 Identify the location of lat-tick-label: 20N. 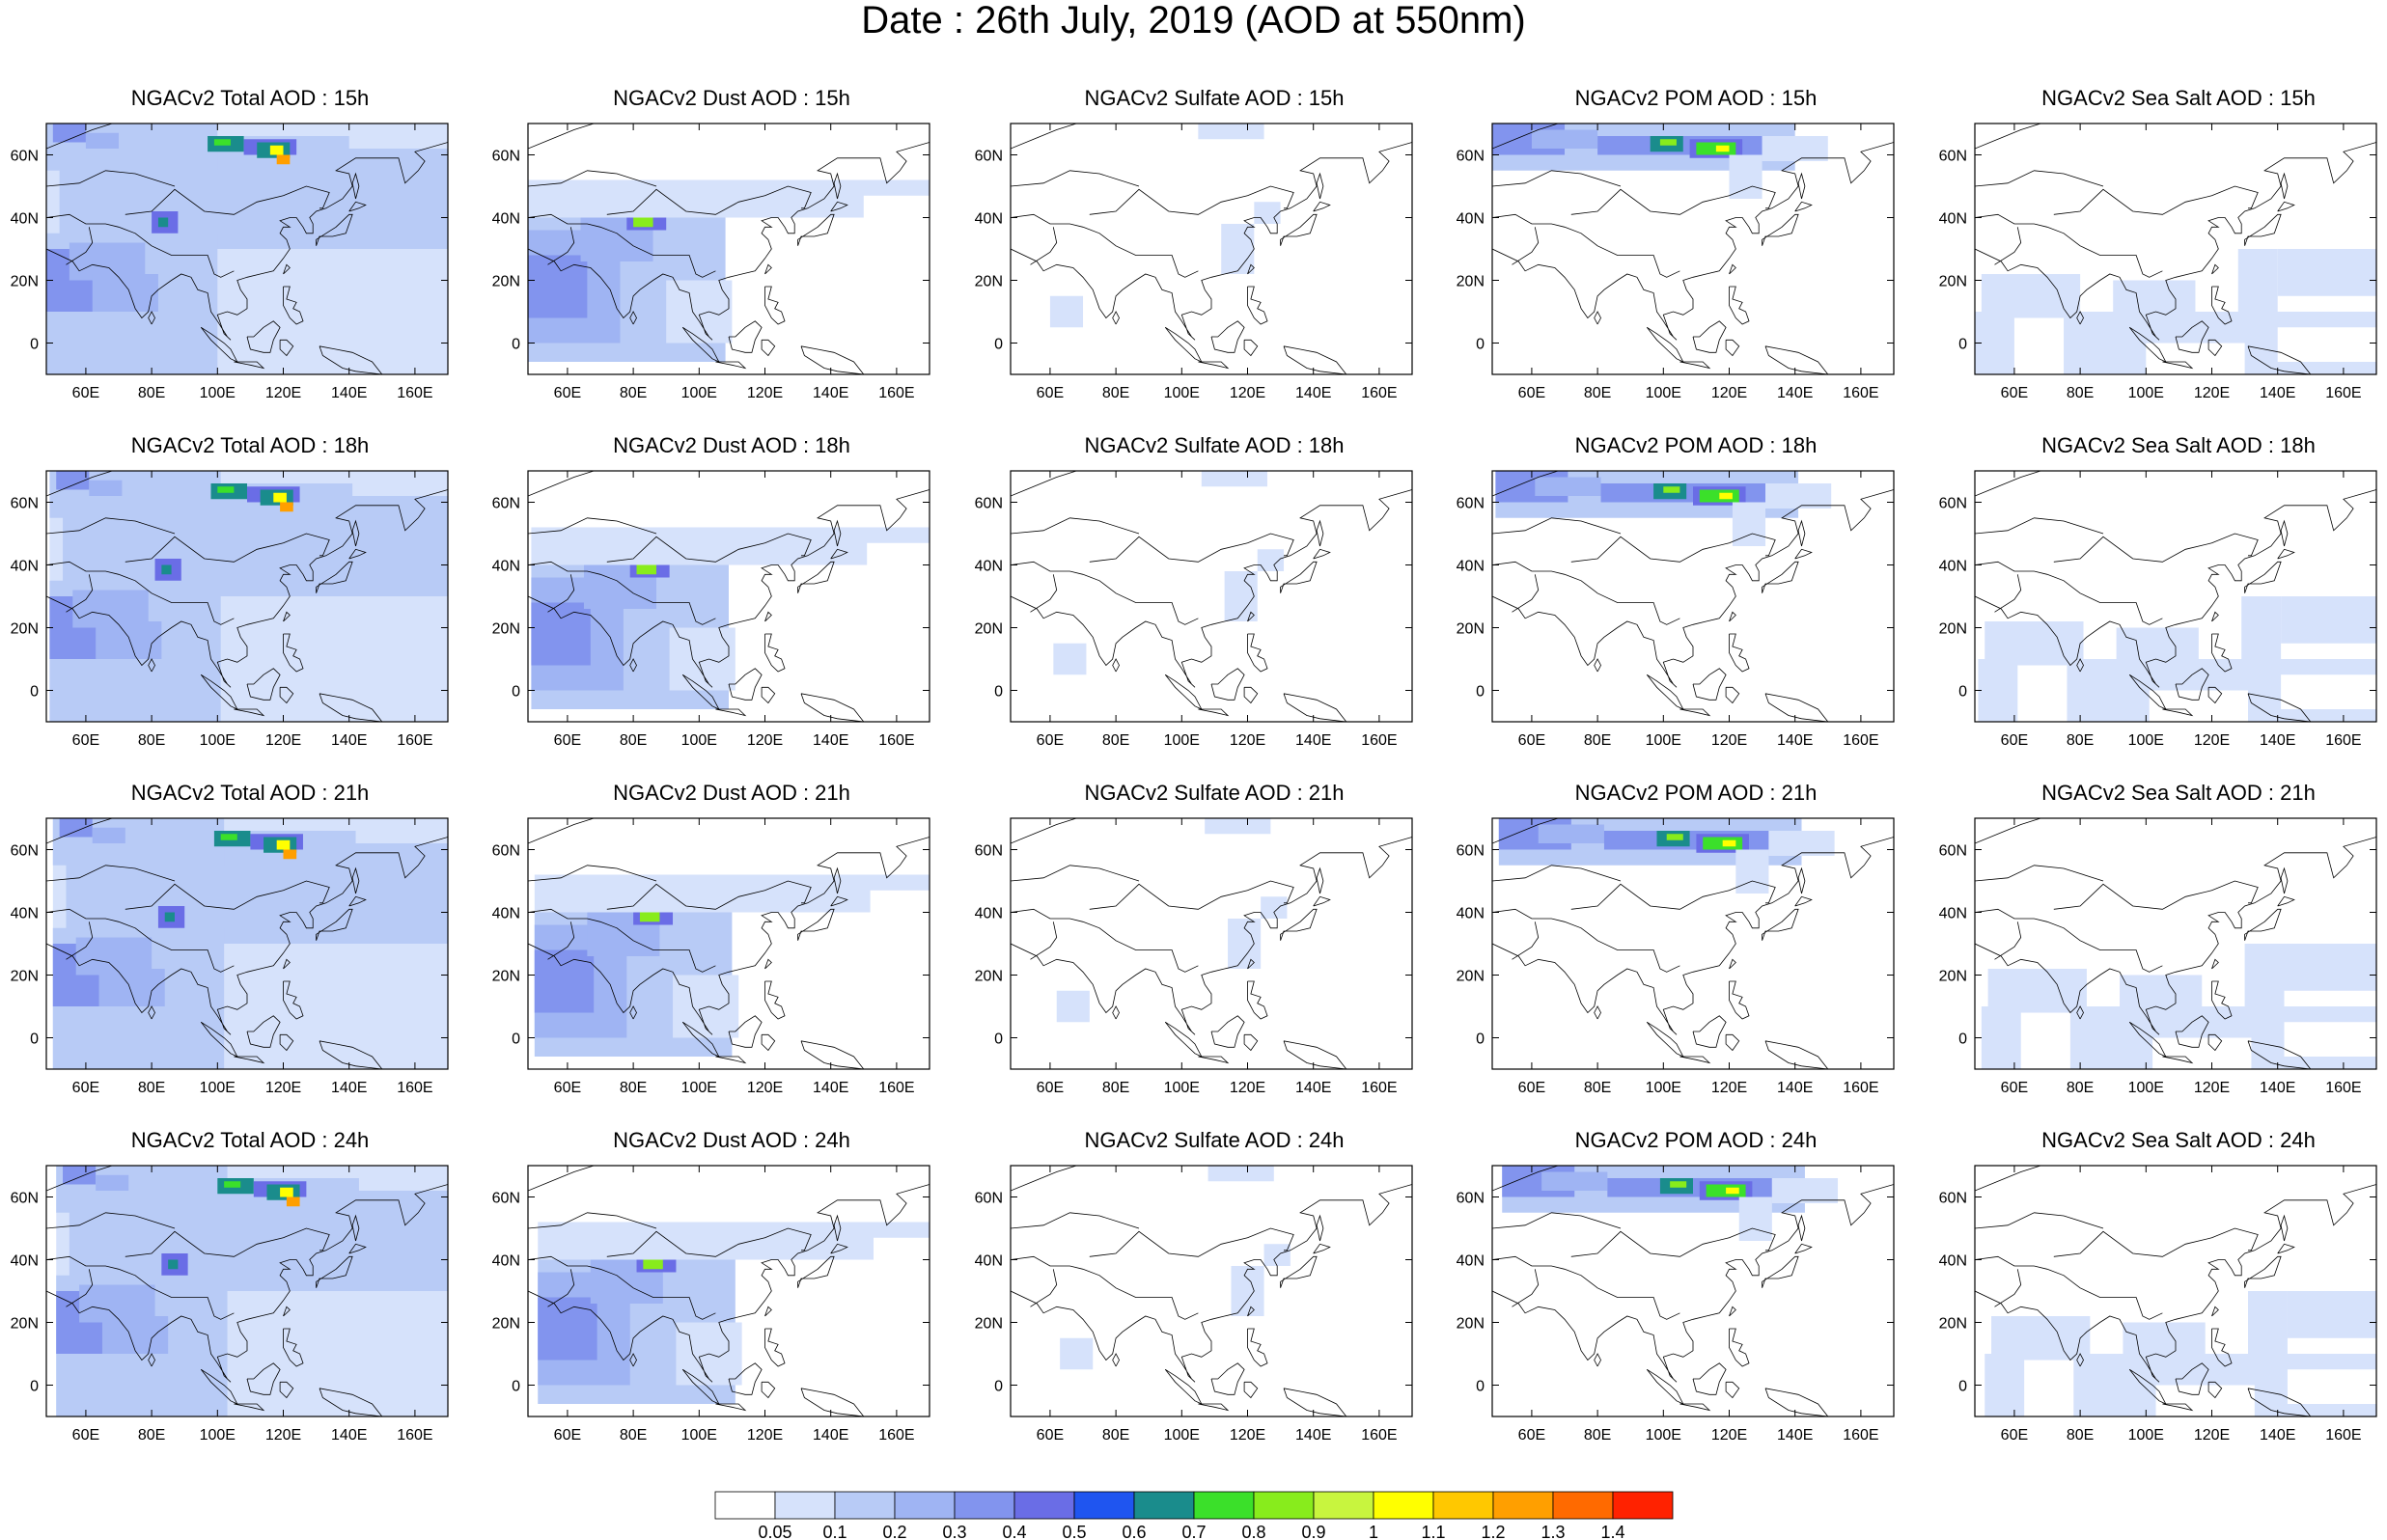
(1471, 629).